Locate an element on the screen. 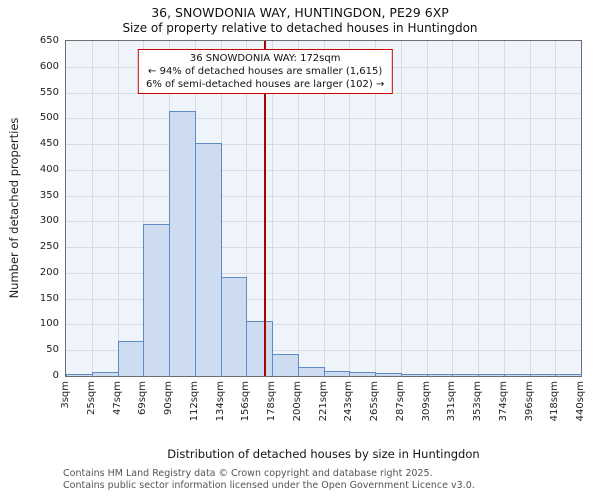  x-tick-label: 178sqm is located at coordinates (271, 401).